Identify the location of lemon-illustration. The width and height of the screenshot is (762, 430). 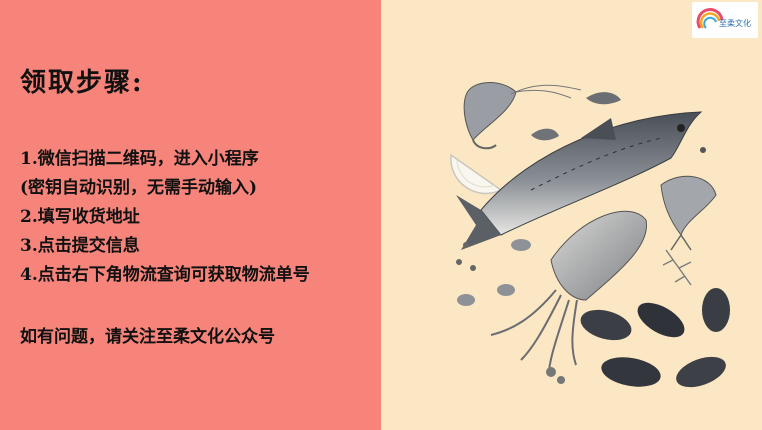
(476, 174).